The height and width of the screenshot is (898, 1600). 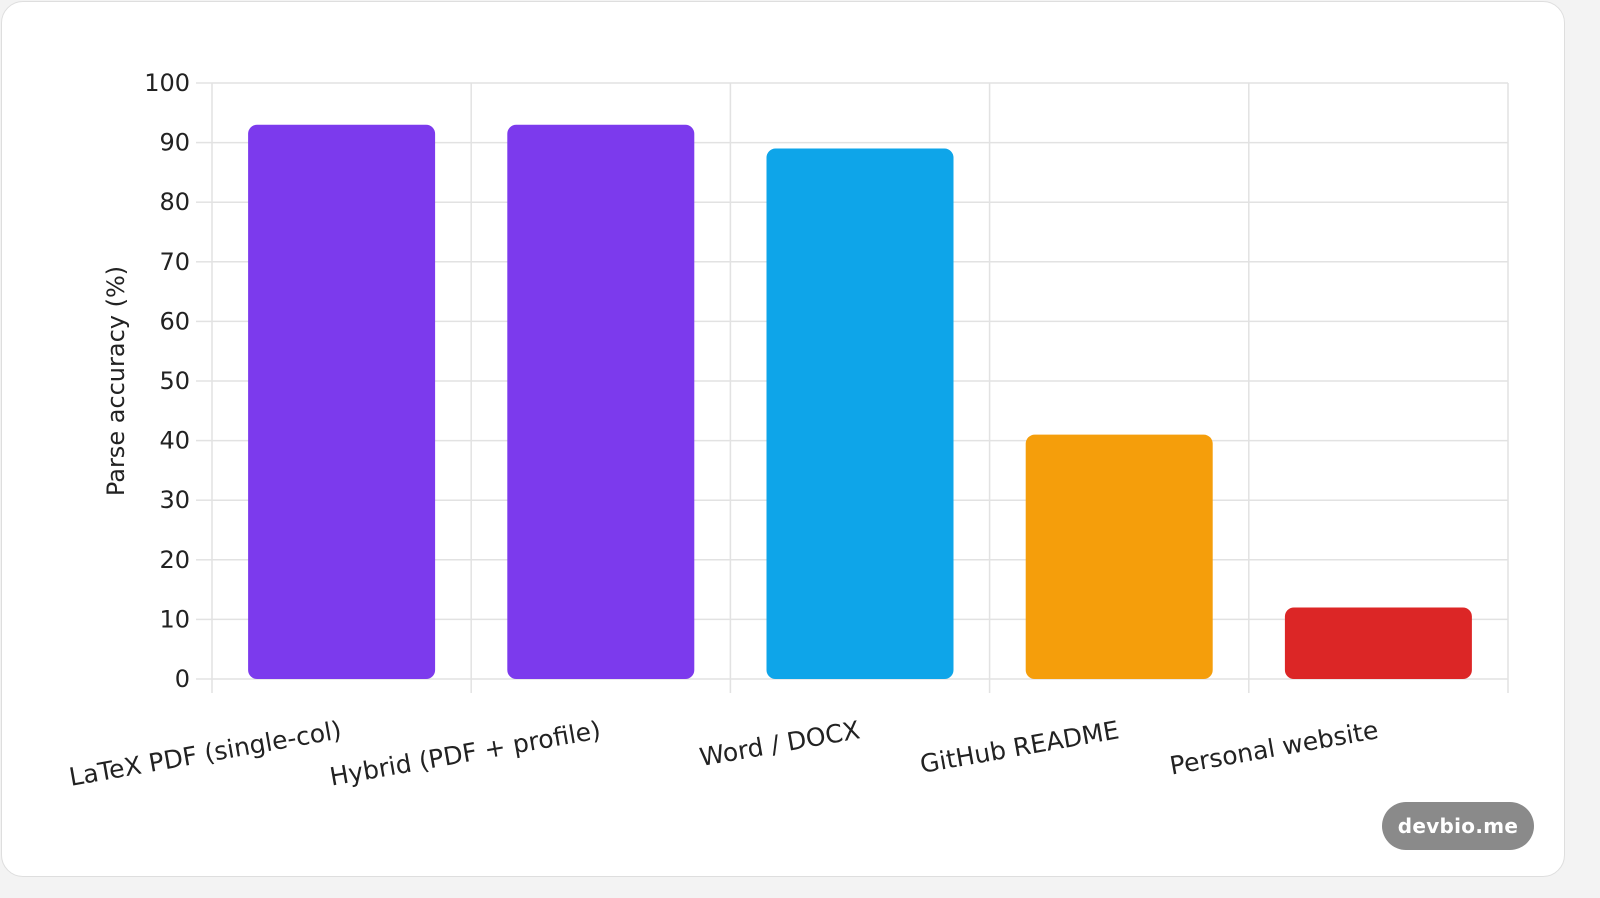 What do you see at coordinates (182, 679) in the screenshot?
I see `y-tick-label: 0` at bounding box center [182, 679].